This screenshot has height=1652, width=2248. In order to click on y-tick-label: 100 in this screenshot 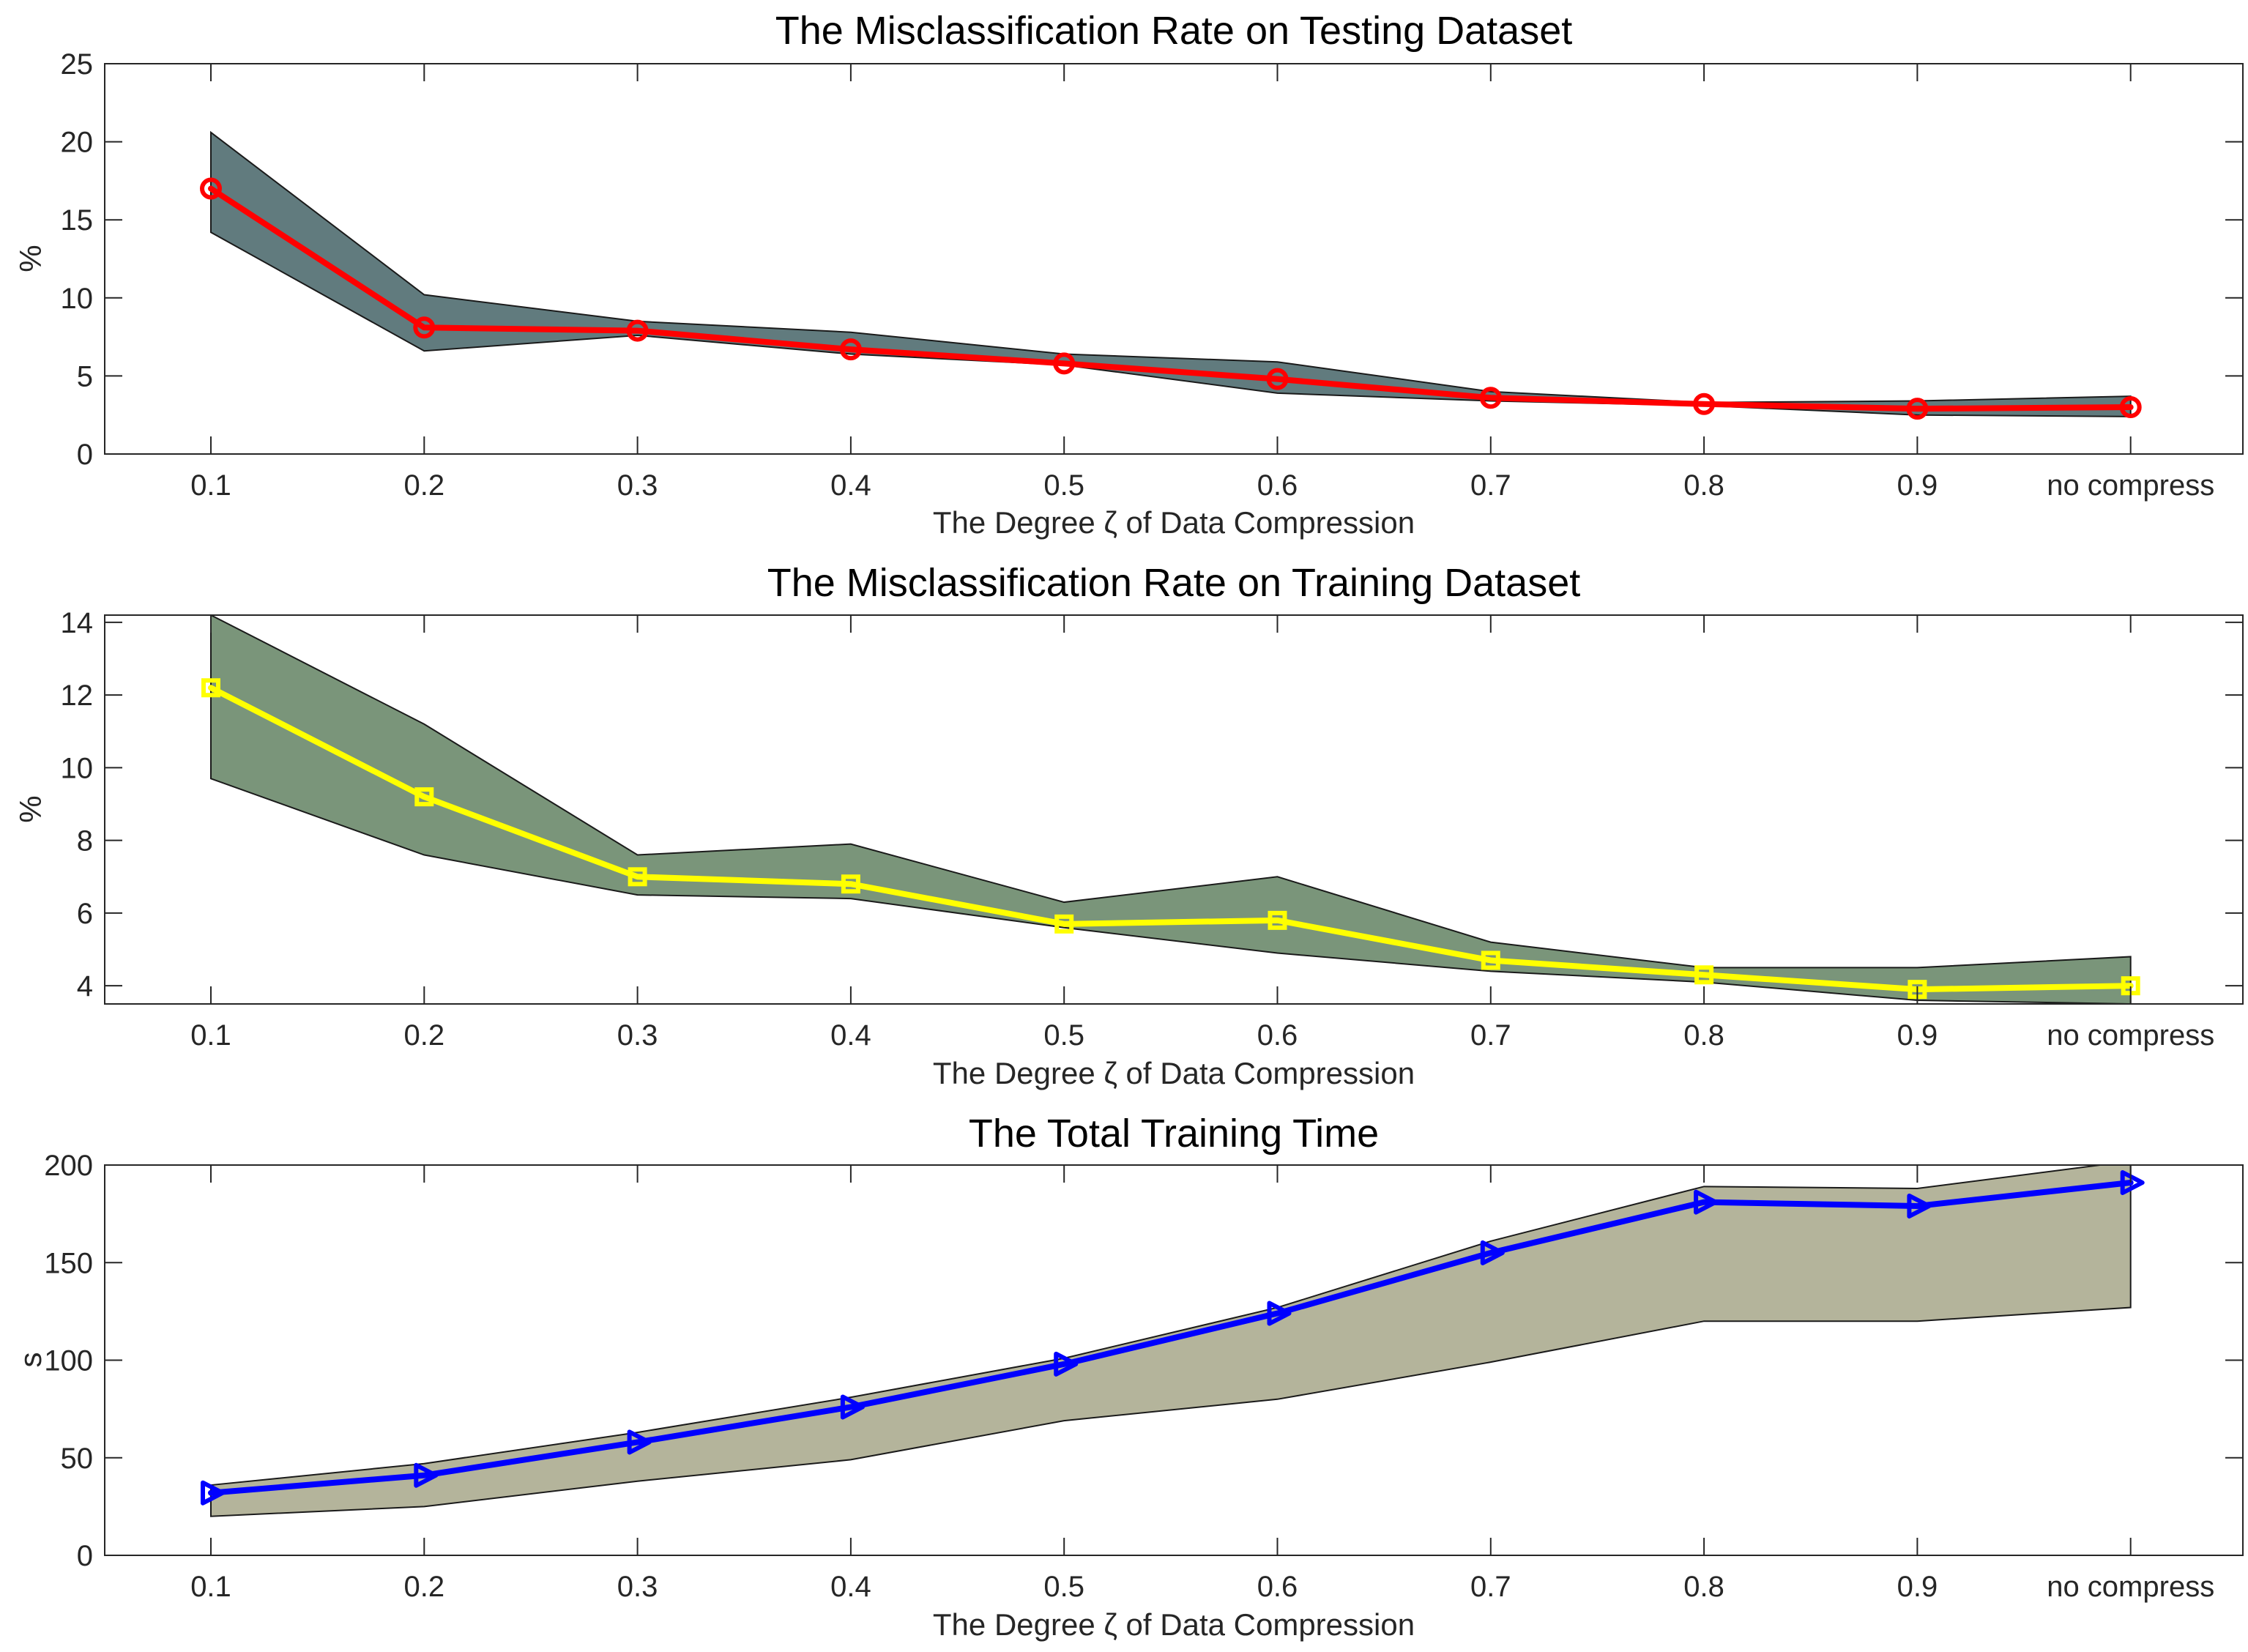, I will do `click(68, 1361)`.